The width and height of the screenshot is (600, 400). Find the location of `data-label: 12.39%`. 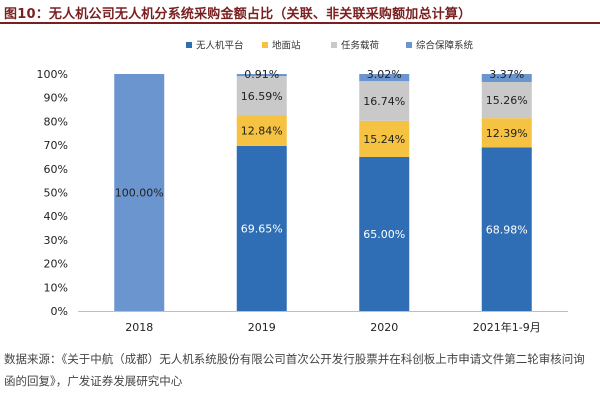

data-label: 12.39% is located at coordinates (507, 133).